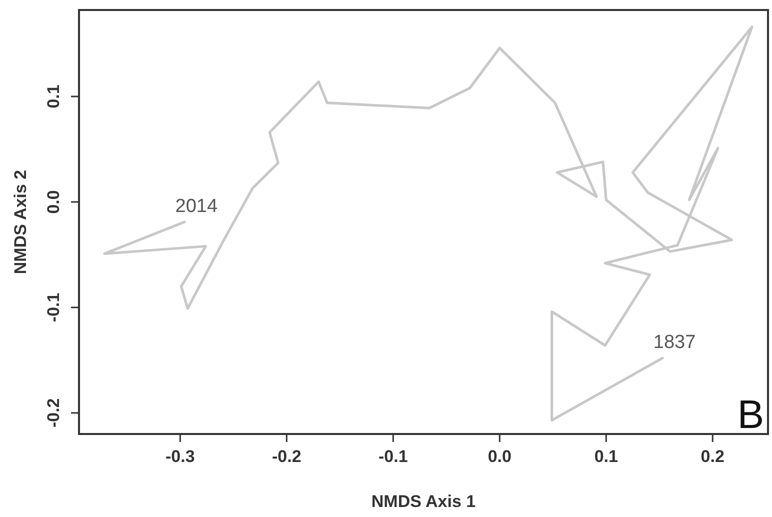  I want to click on x-tick-label: -0.2, so click(287, 456).